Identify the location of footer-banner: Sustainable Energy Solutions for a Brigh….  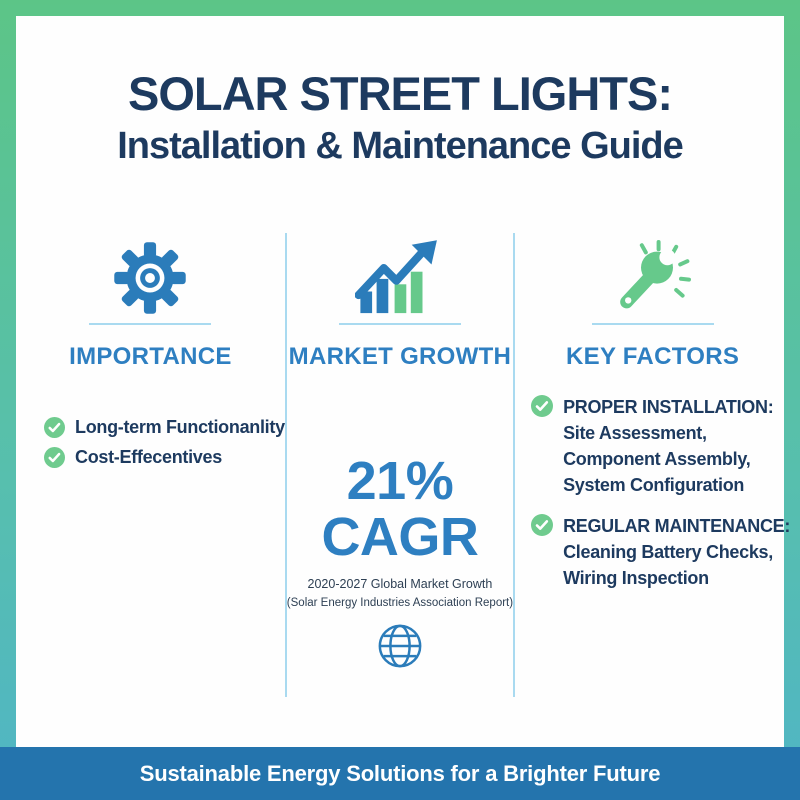
(400, 773).